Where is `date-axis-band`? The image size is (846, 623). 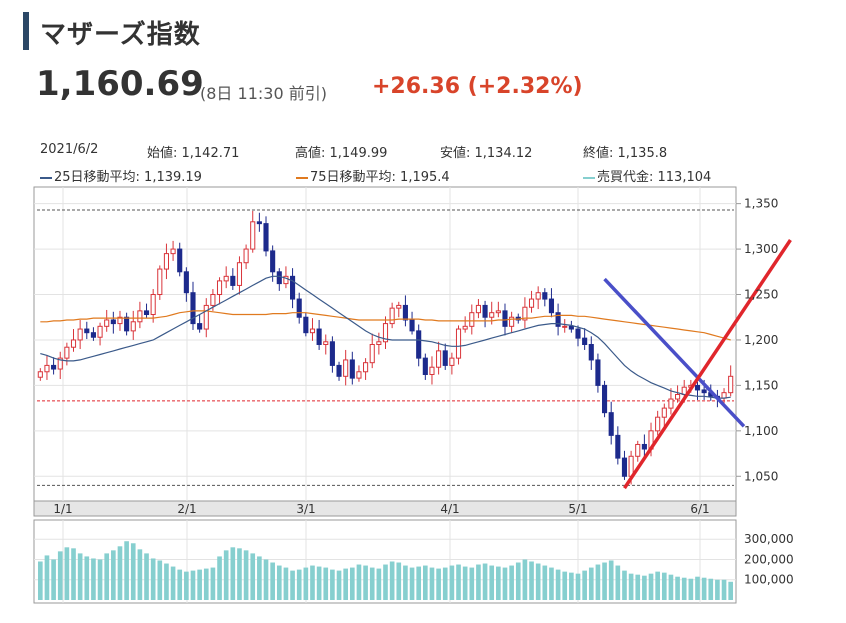
date-axis-band is located at coordinates (385, 508).